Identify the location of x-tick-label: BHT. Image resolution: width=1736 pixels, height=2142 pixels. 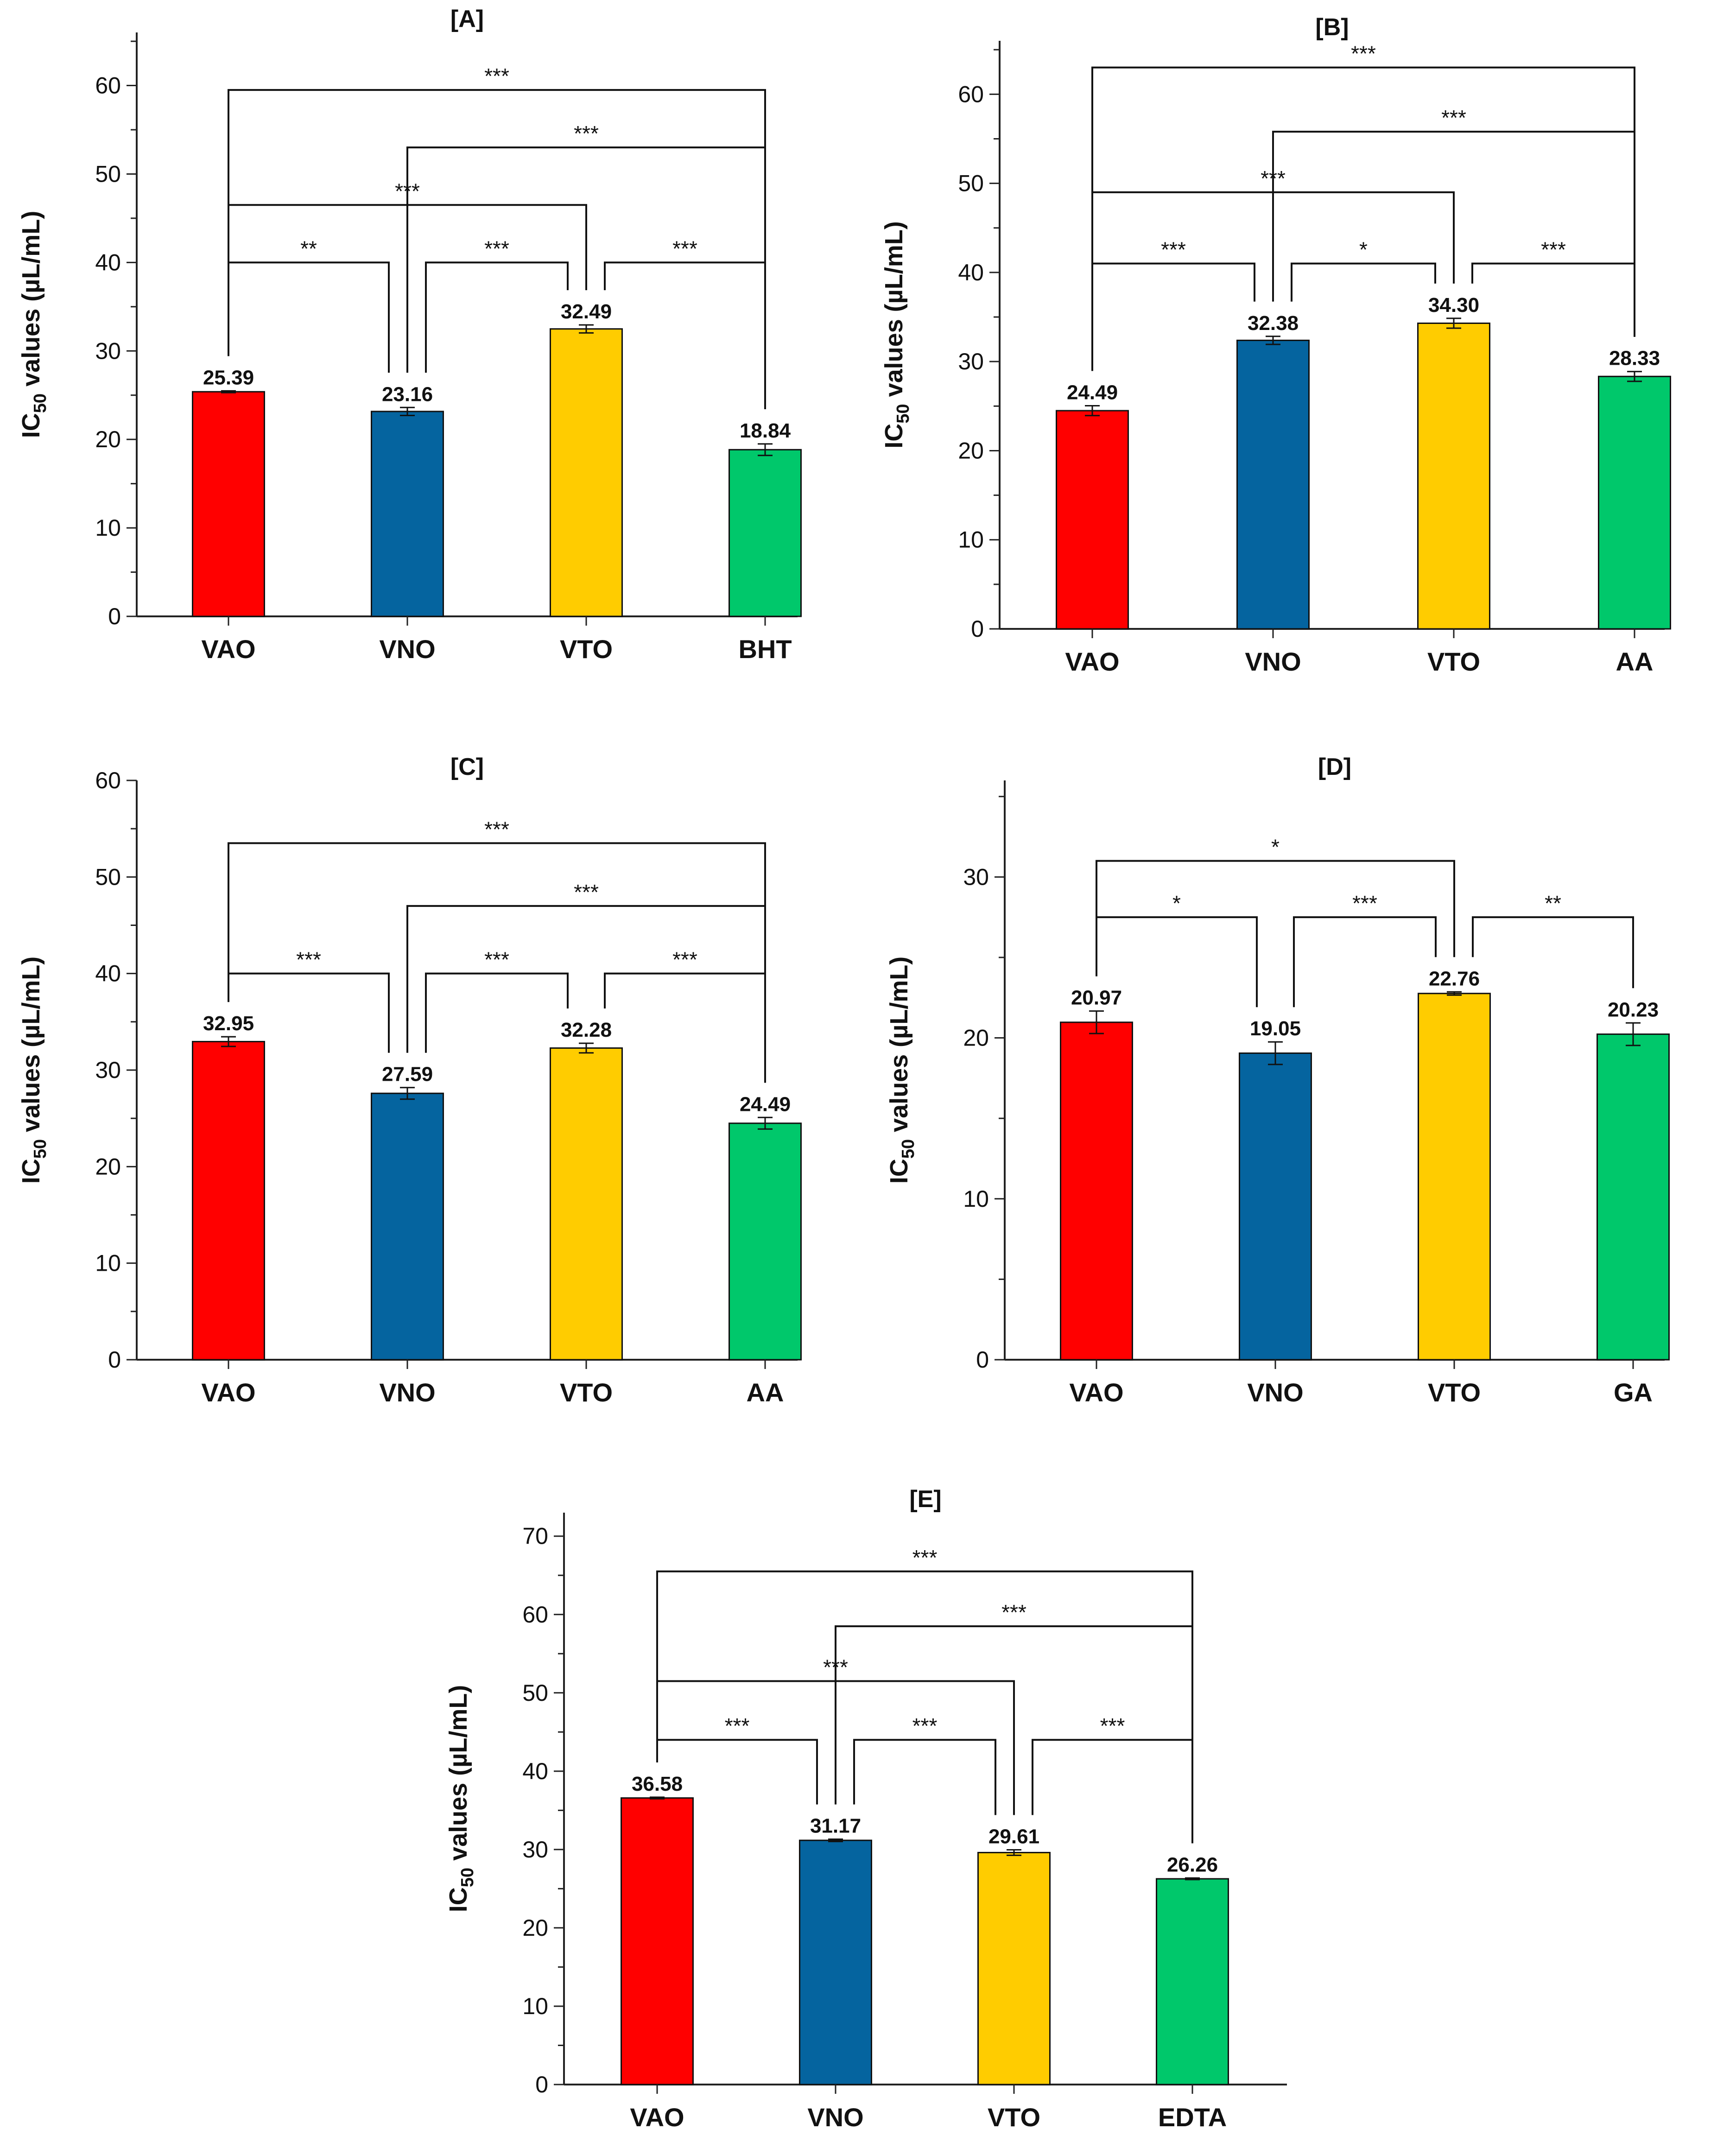
(765, 649).